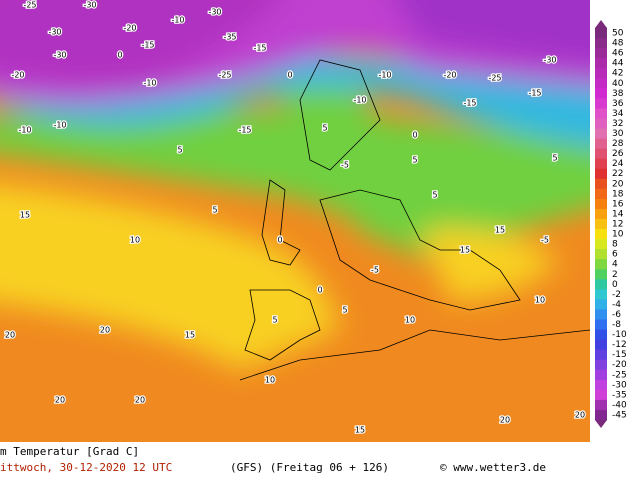 The height and width of the screenshot is (480, 640). What do you see at coordinates (615, 275) in the screenshot?
I see `colorbar-label: 2` at bounding box center [615, 275].